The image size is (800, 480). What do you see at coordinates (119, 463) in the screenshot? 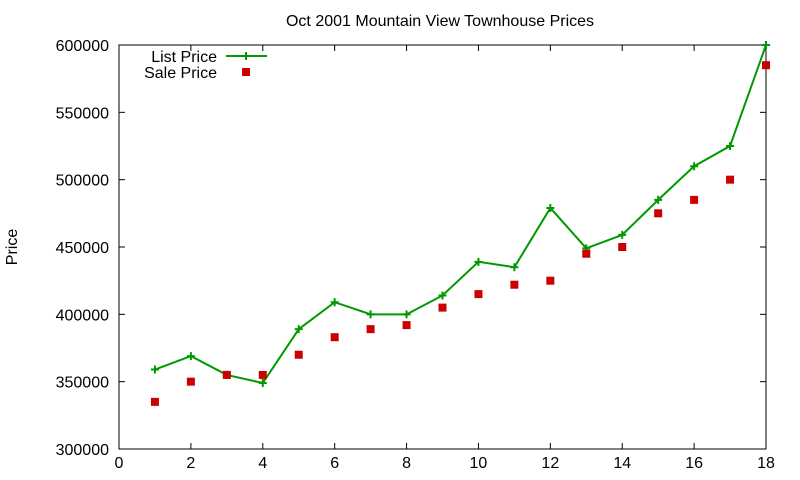
I see `x-tick-label: 0` at bounding box center [119, 463].